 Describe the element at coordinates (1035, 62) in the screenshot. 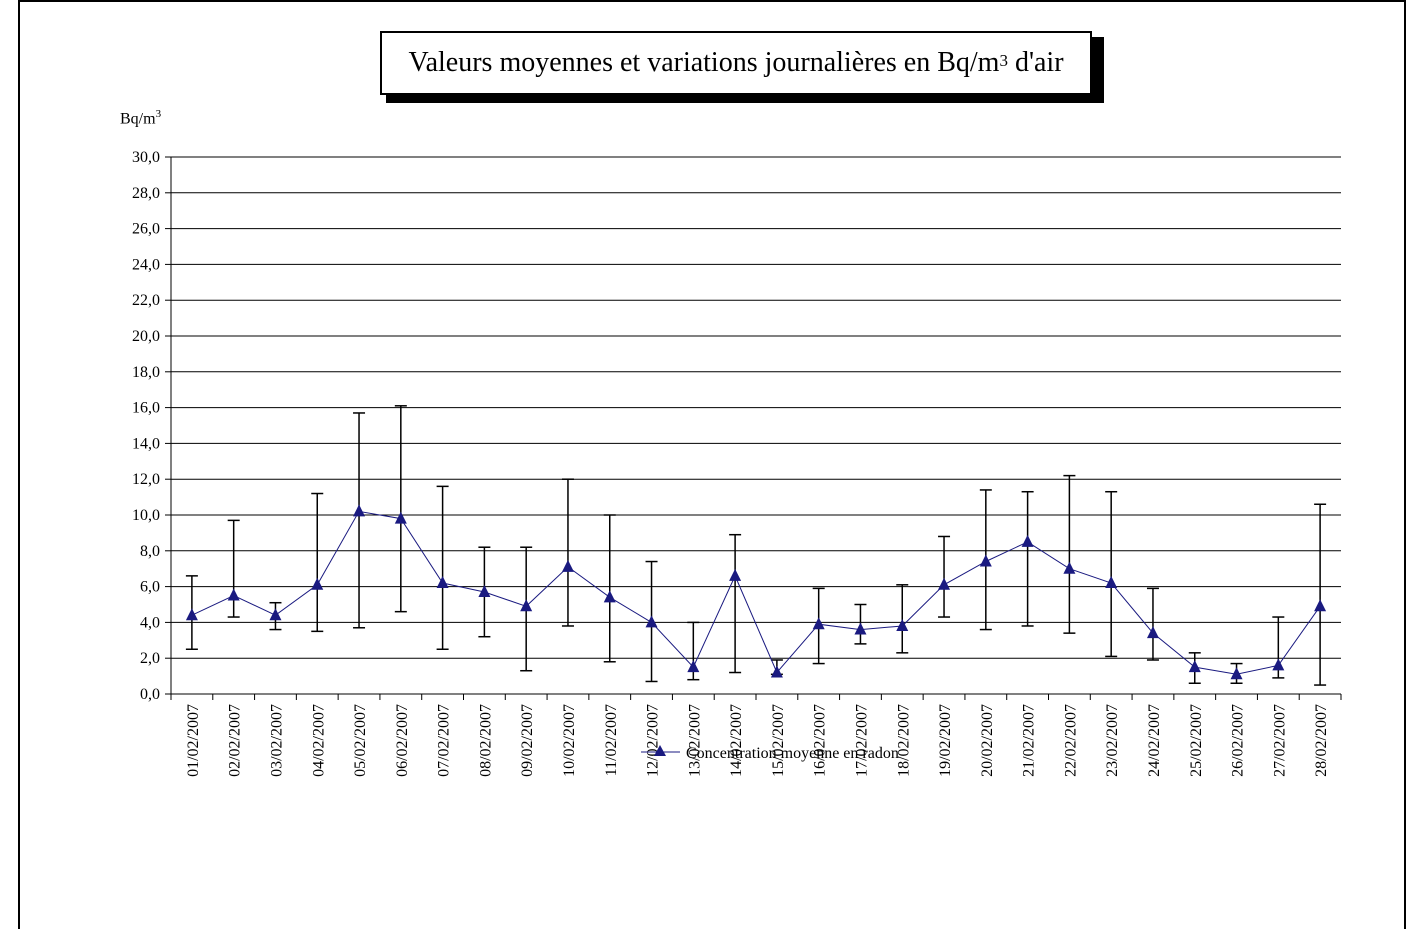

I see `chart-title-tail: d'air` at that location.